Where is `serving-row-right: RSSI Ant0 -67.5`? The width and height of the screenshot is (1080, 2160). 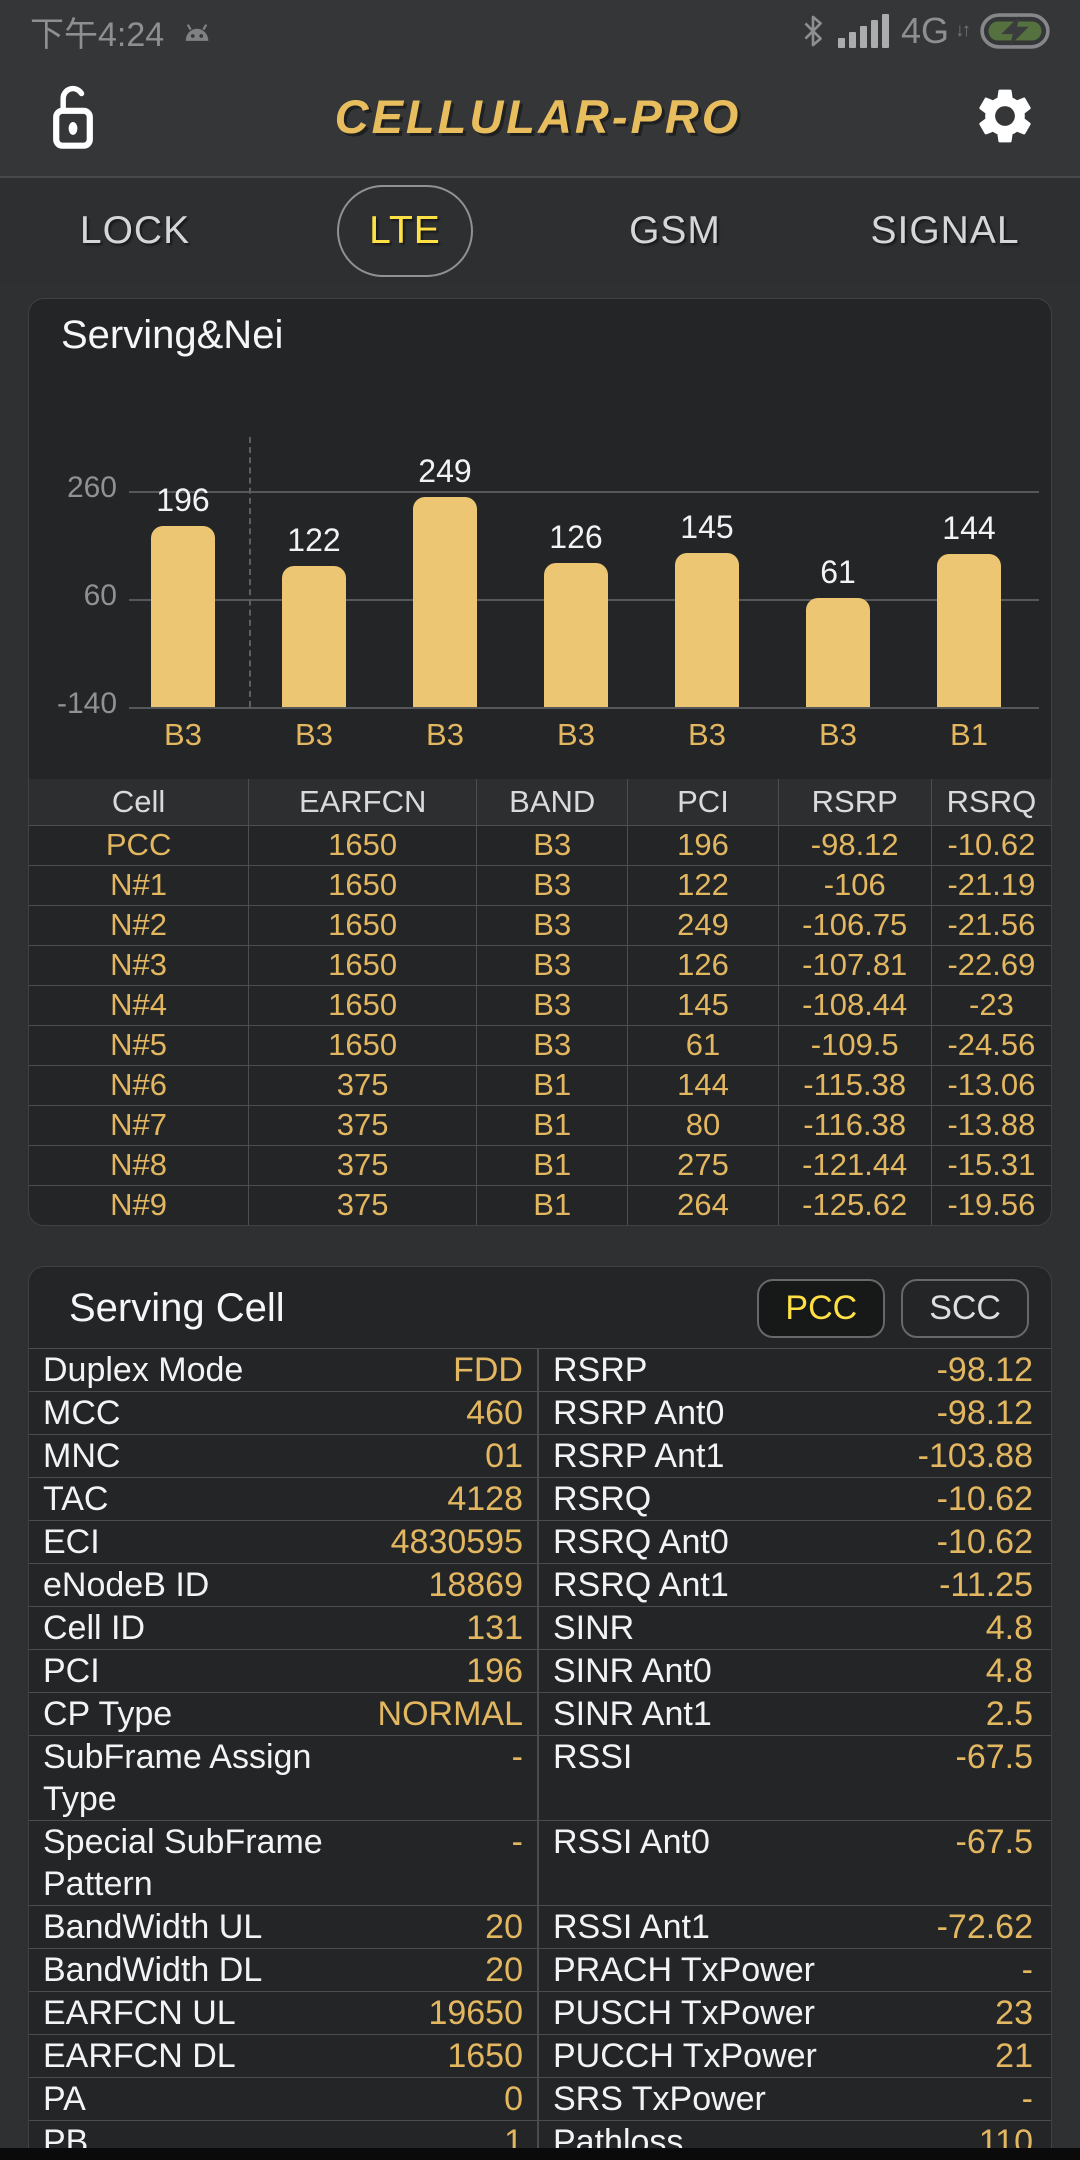
serving-row-right: RSSI Ant0 -67.5 is located at coordinates (794, 1863).